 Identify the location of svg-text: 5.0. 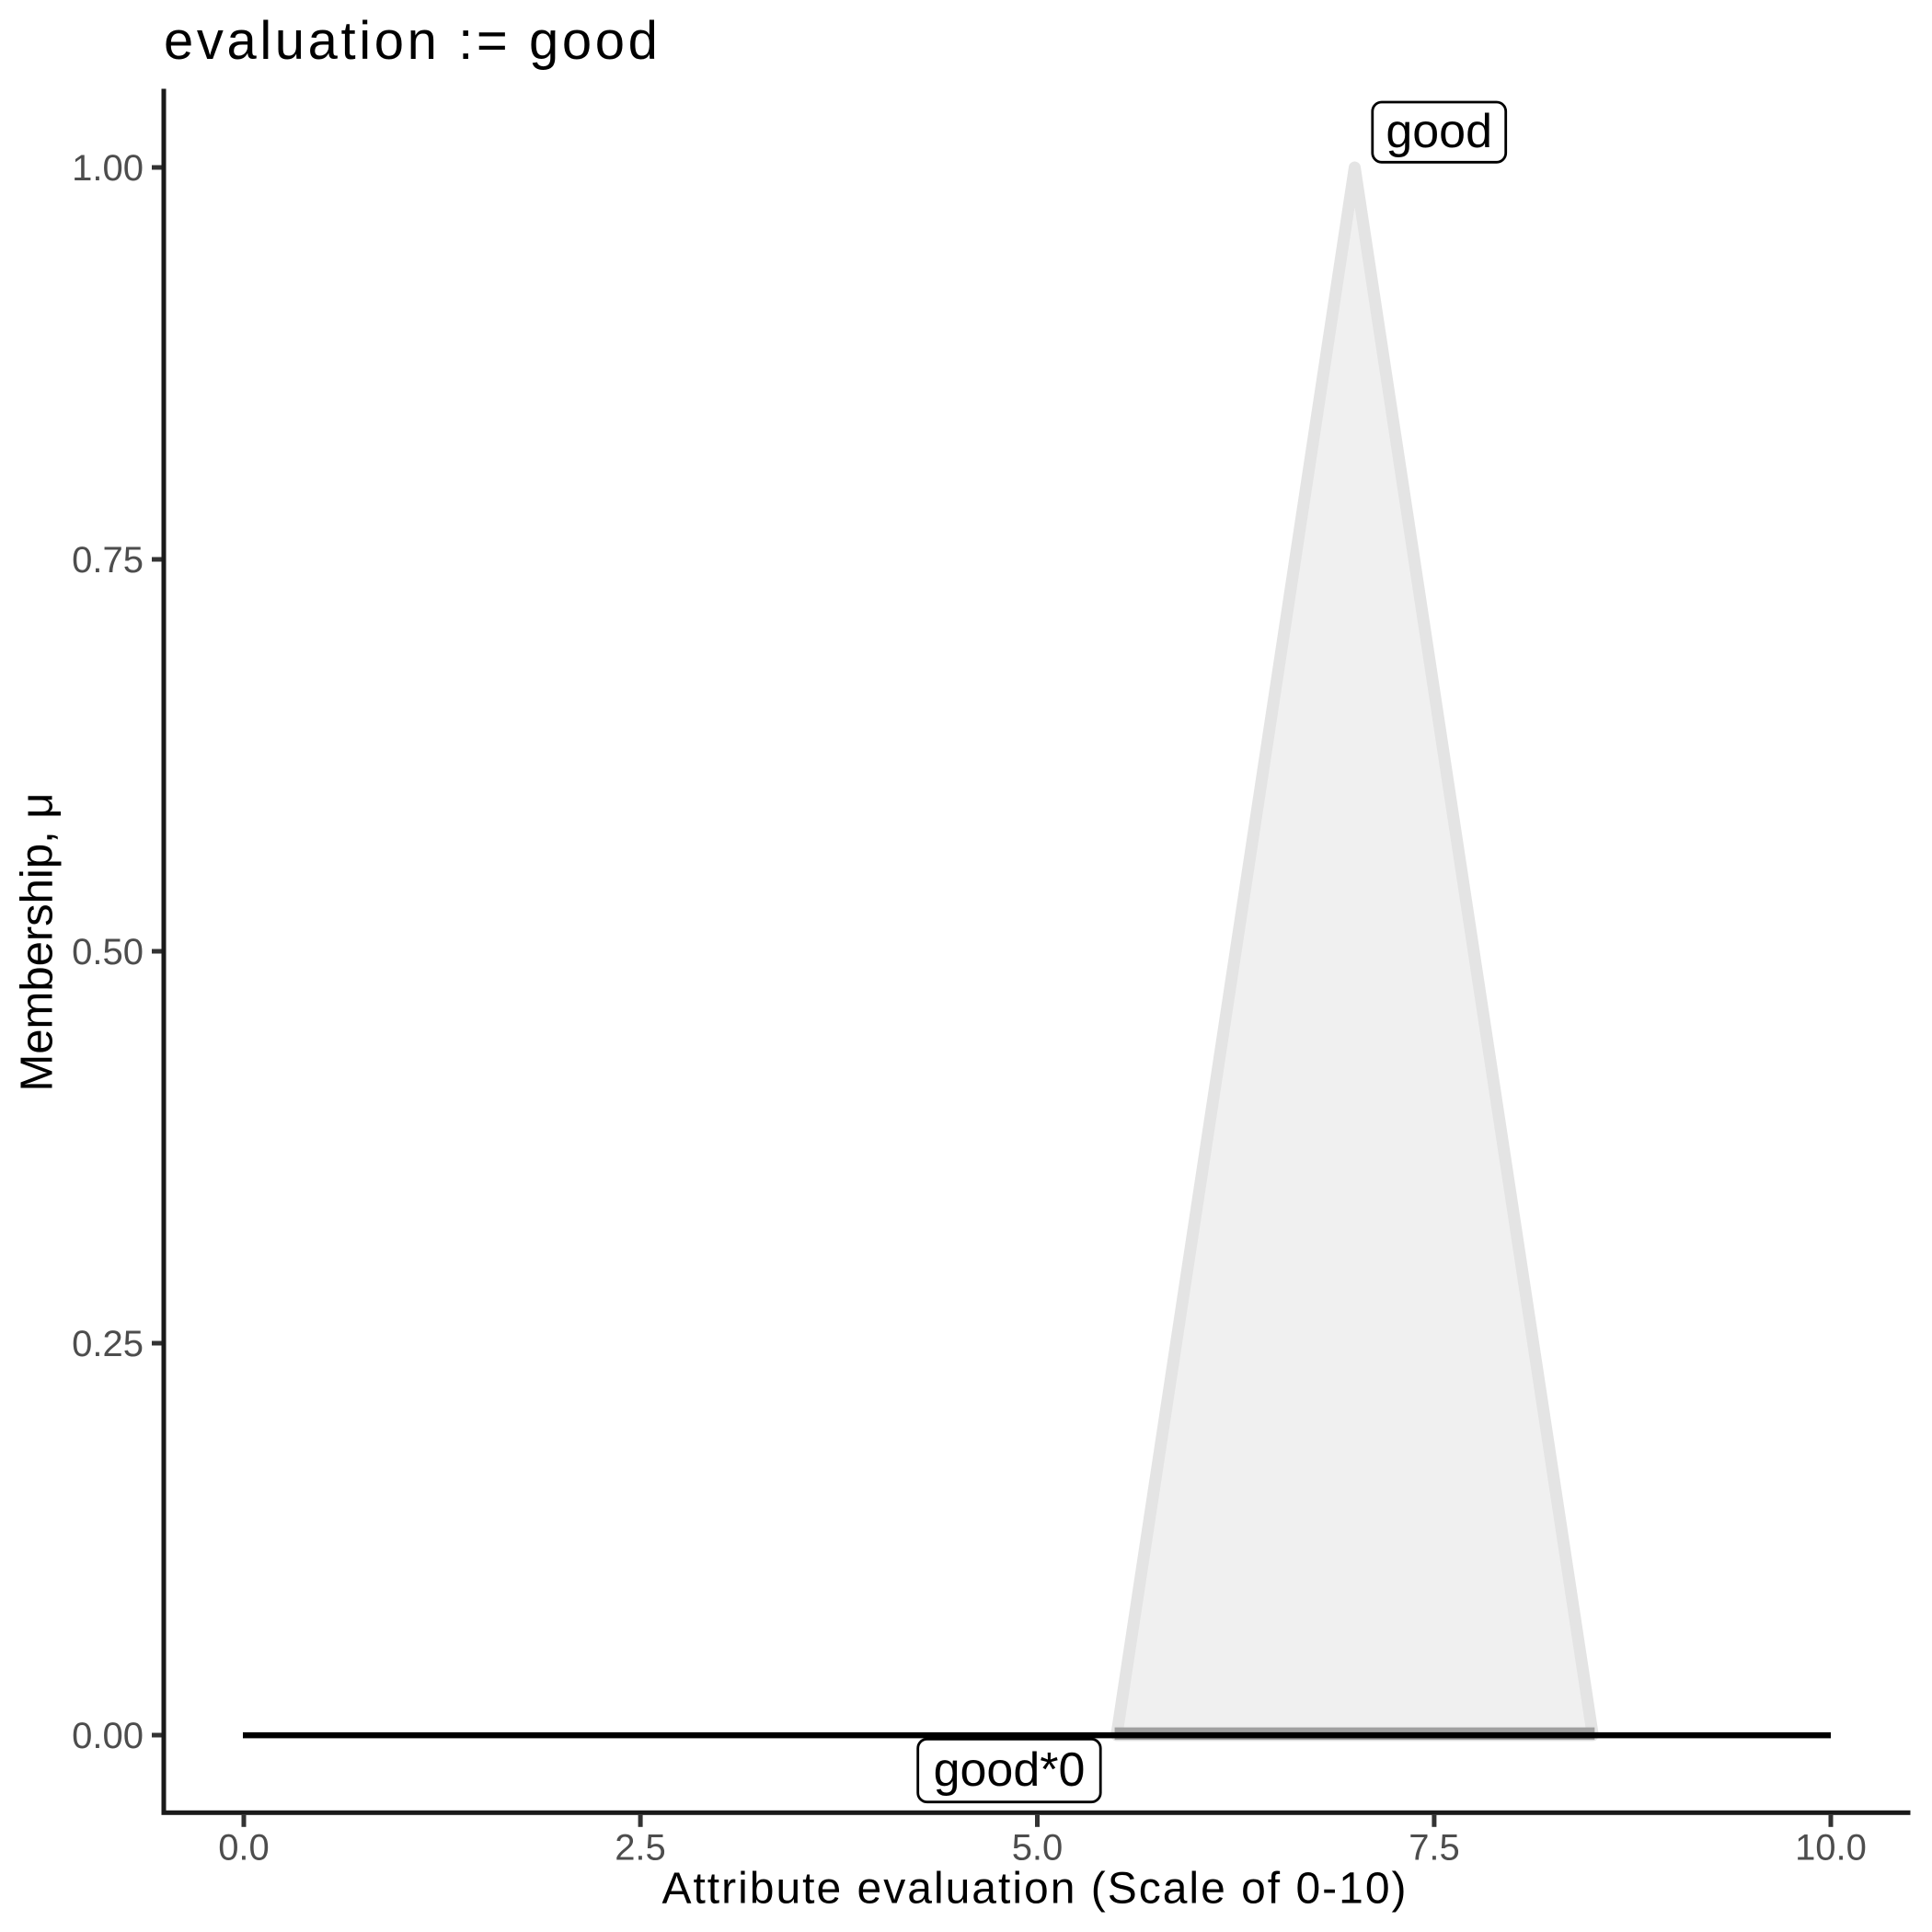
(1038, 1848).